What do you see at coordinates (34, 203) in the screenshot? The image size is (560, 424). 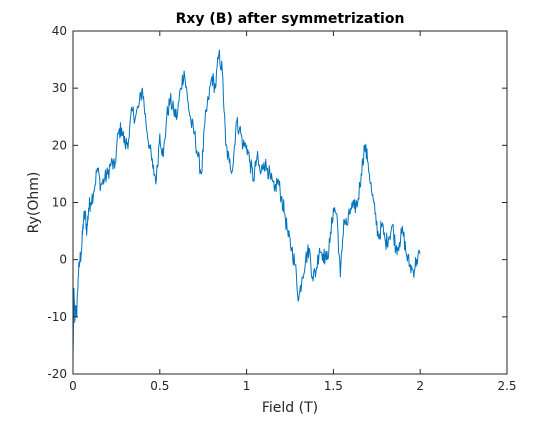 I see `y-axis-label: Ry(Ohm)` at bounding box center [34, 203].